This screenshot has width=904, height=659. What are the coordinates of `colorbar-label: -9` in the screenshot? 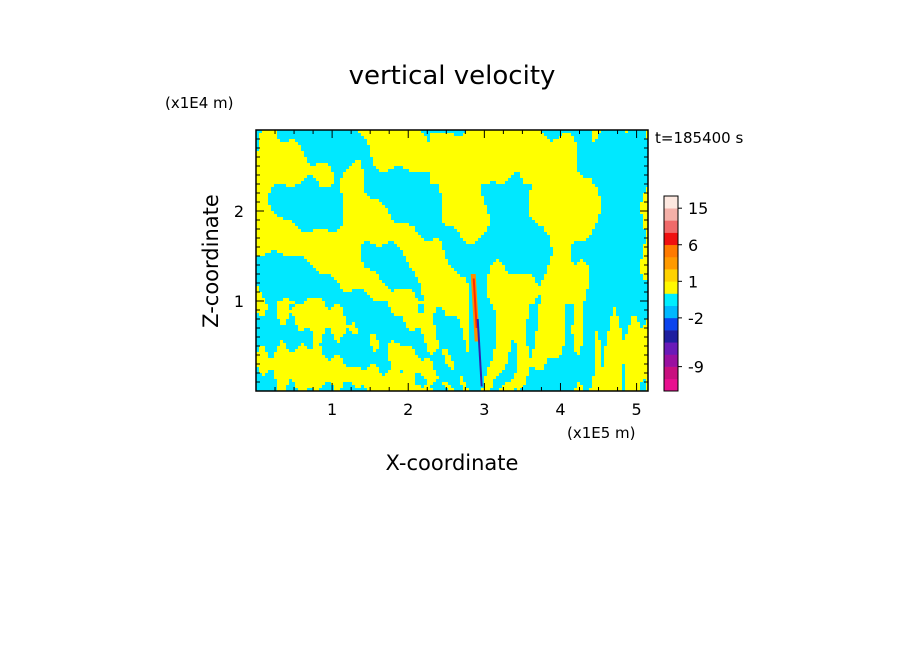 It's located at (696, 367).